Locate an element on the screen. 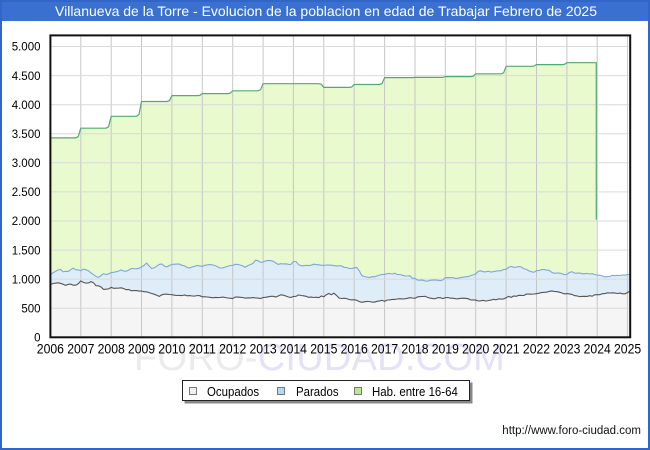 The height and width of the screenshot is (450, 650). svg-text: 2016 is located at coordinates (354, 348).